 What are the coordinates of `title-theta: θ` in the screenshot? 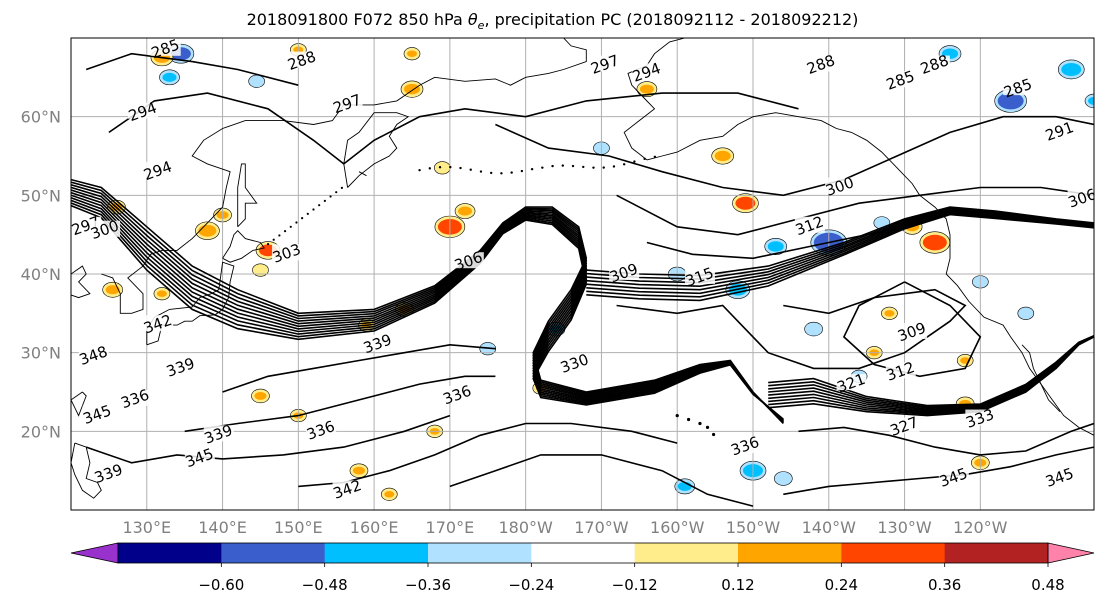 It's located at (472, 19).